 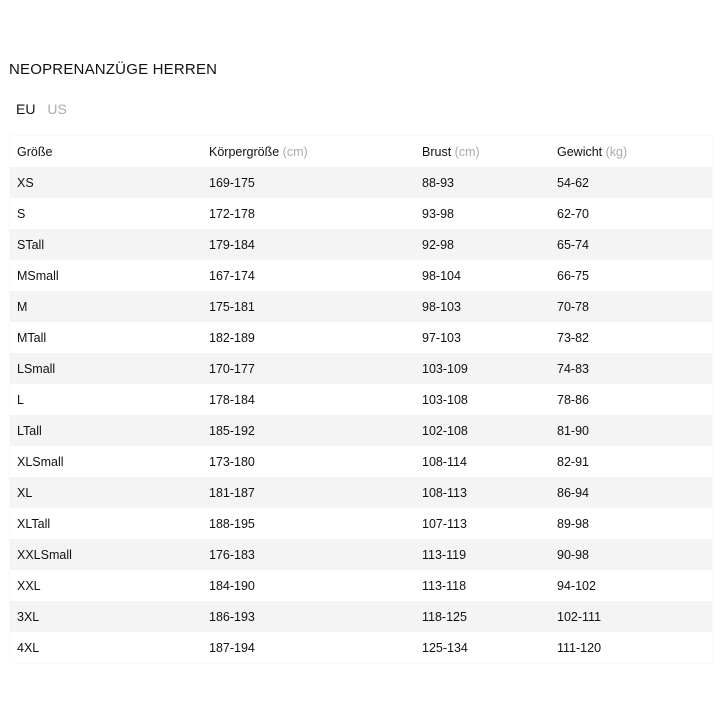 What do you see at coordinates (25, 492) in the screenshot?
I see `table-cell: XL` at bounding box center [25, 492].